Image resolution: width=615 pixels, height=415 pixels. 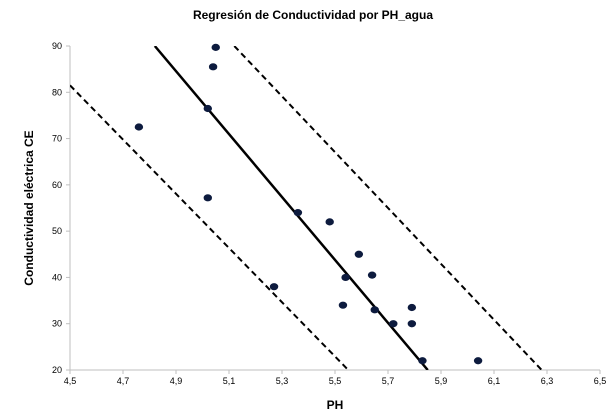 What do you see at coordinates (494, 381) in the screenshot?
I see `x-tick-label: 6,1` at bounding box center [494, 381].